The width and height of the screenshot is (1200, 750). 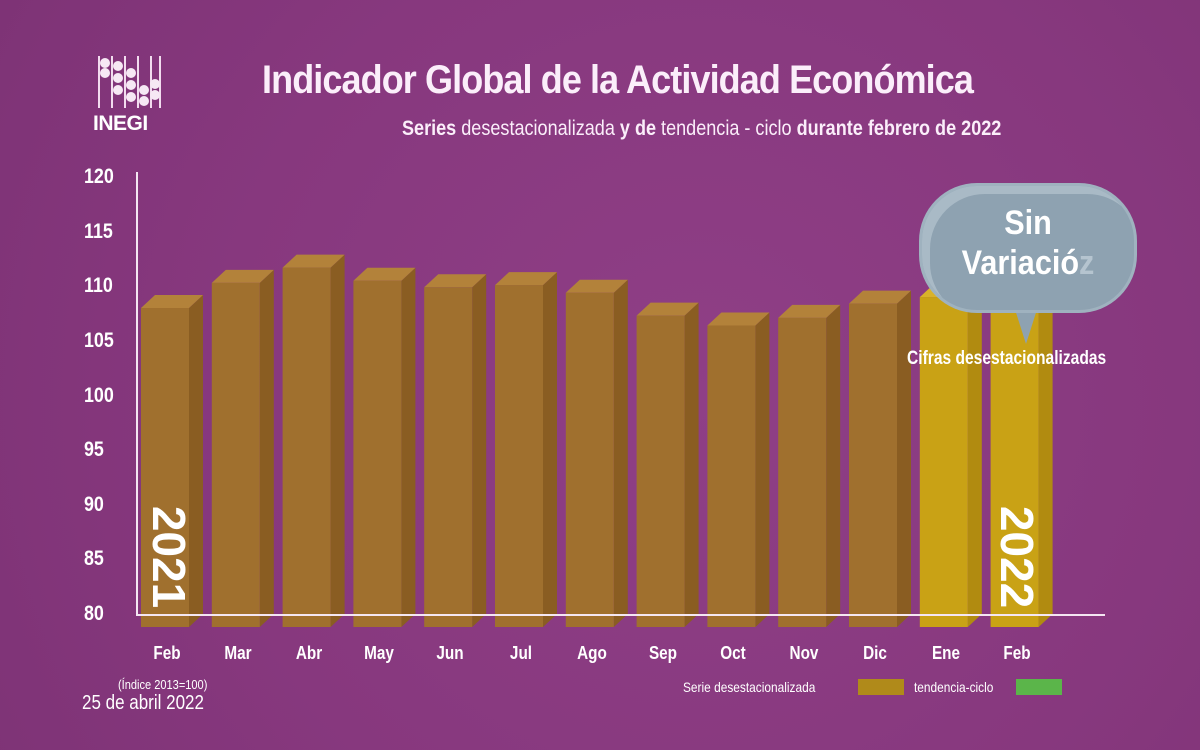 I want to click on legend-label-desestacionalizada: Serie desestacionalizada, so click(x=749, y=687).